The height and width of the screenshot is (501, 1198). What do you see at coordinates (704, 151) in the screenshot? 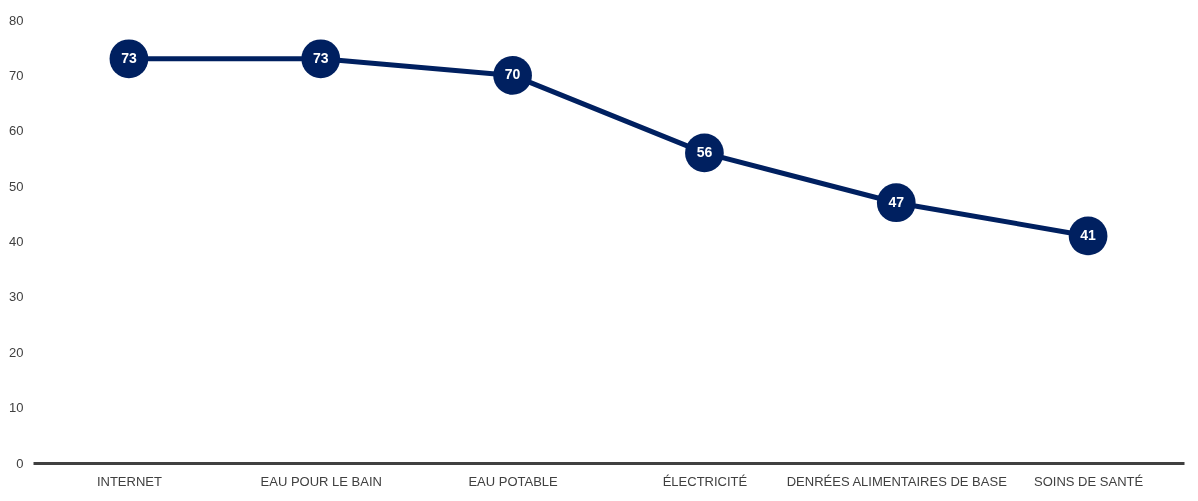
I see `data-label: 56` at bounding box center [704, 151].